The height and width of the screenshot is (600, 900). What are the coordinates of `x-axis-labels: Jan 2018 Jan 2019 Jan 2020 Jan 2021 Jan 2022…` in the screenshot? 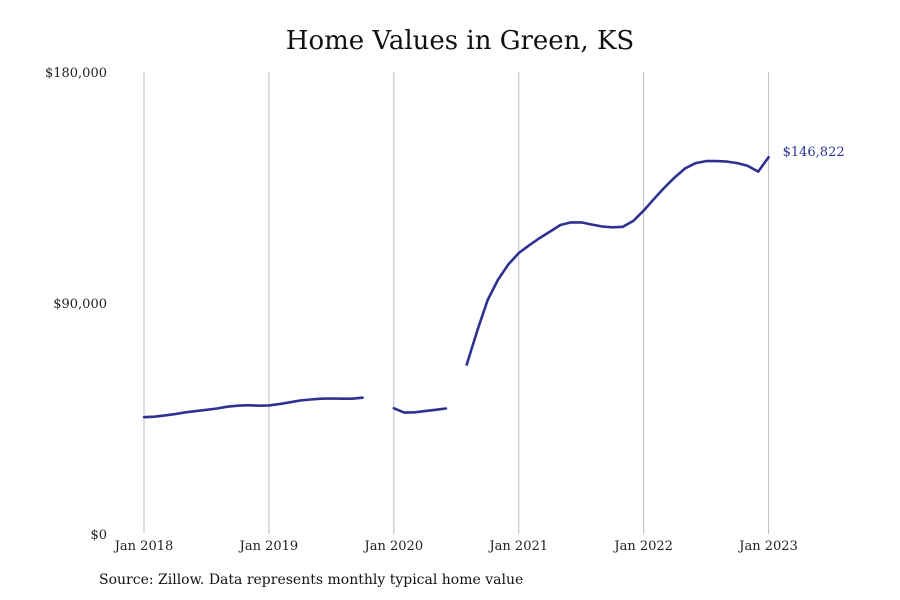 It's located at (455, 546).